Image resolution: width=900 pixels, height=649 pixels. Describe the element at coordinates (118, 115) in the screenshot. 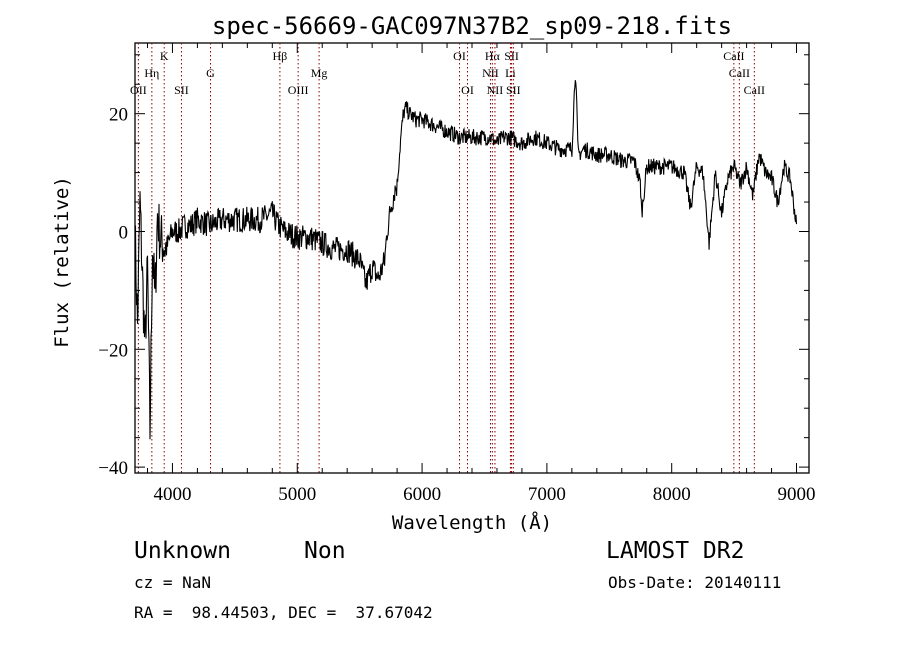

I see `y-tick-label: 20` at that location.